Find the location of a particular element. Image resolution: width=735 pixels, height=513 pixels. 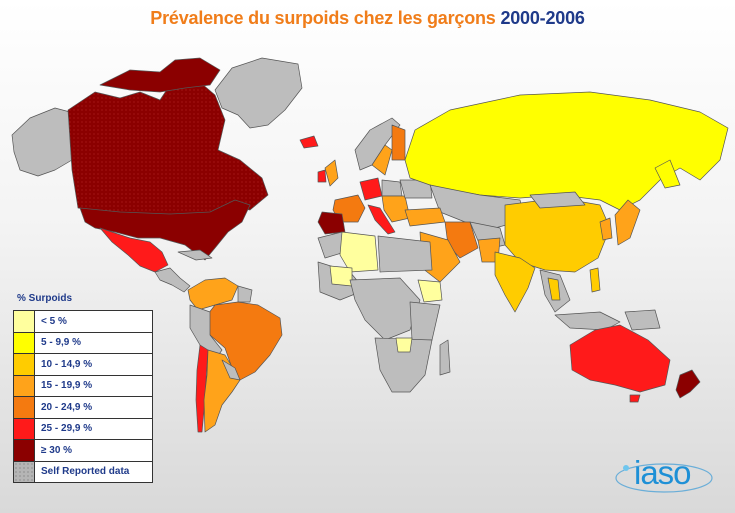

region-greenland is located at coordinates (258, 93).